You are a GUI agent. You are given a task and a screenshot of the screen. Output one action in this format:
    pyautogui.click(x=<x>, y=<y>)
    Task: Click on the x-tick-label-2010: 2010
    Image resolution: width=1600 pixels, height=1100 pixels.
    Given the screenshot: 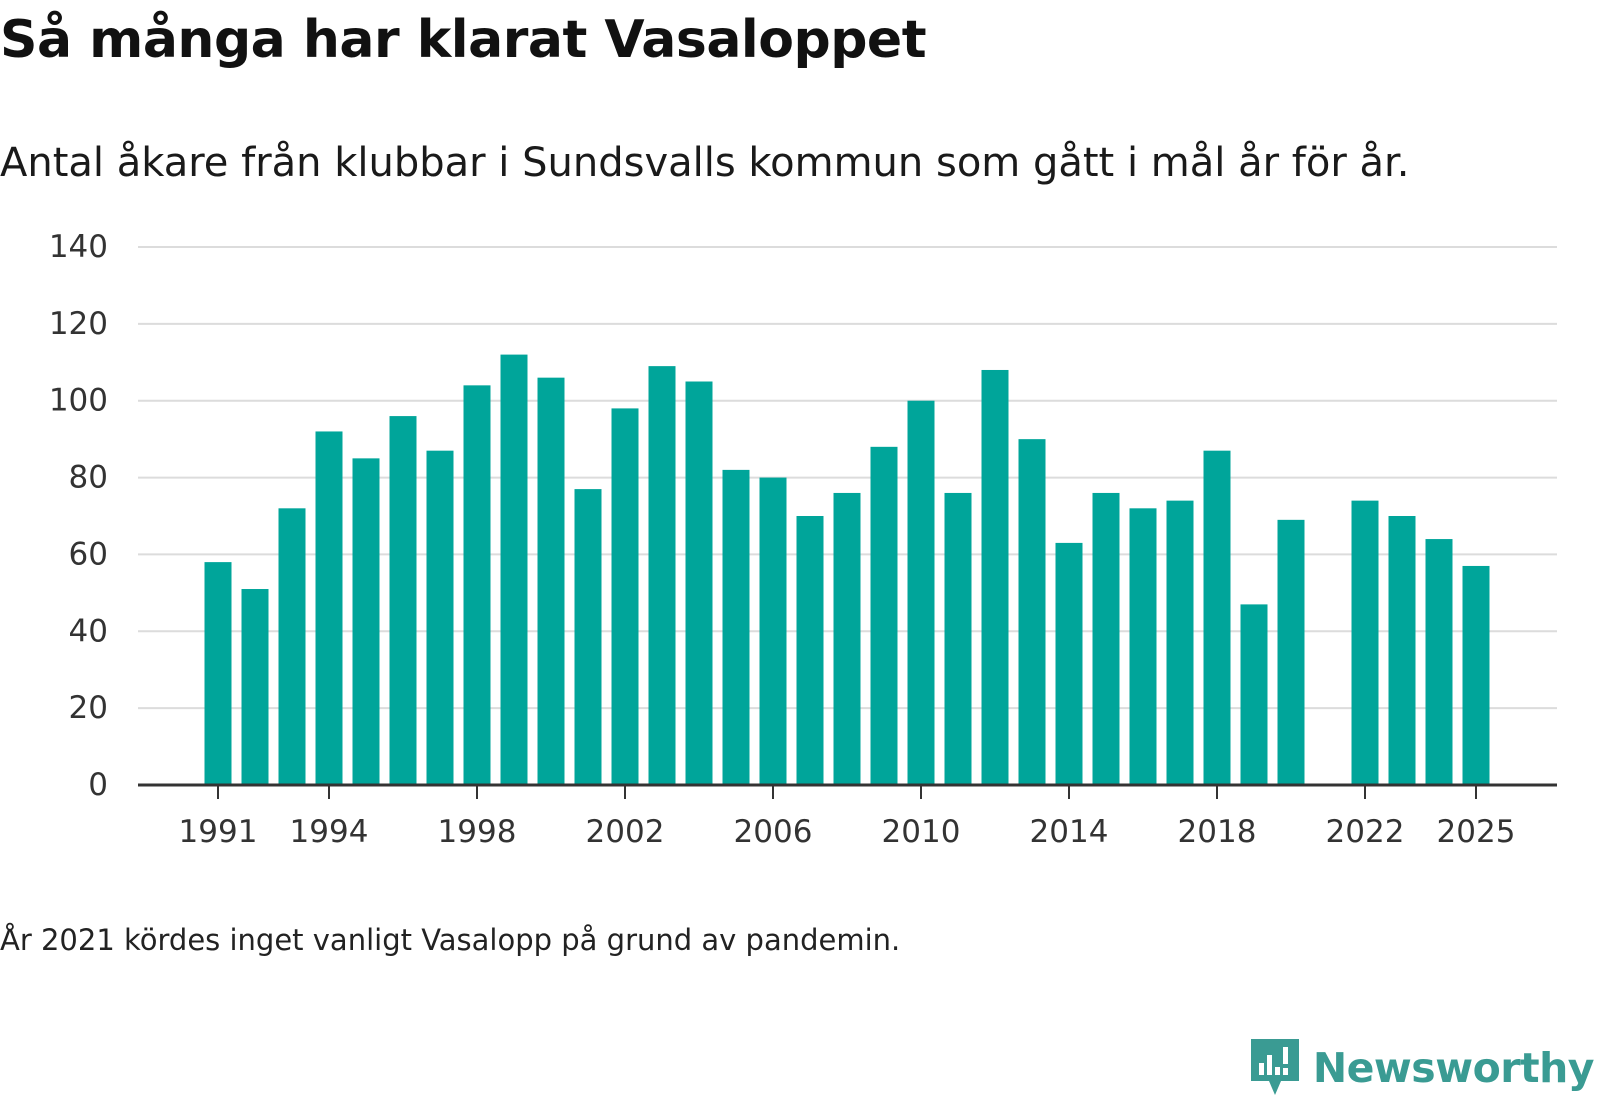 What is the action you would take?
    pyautogui.click(x=921, y=832)
    